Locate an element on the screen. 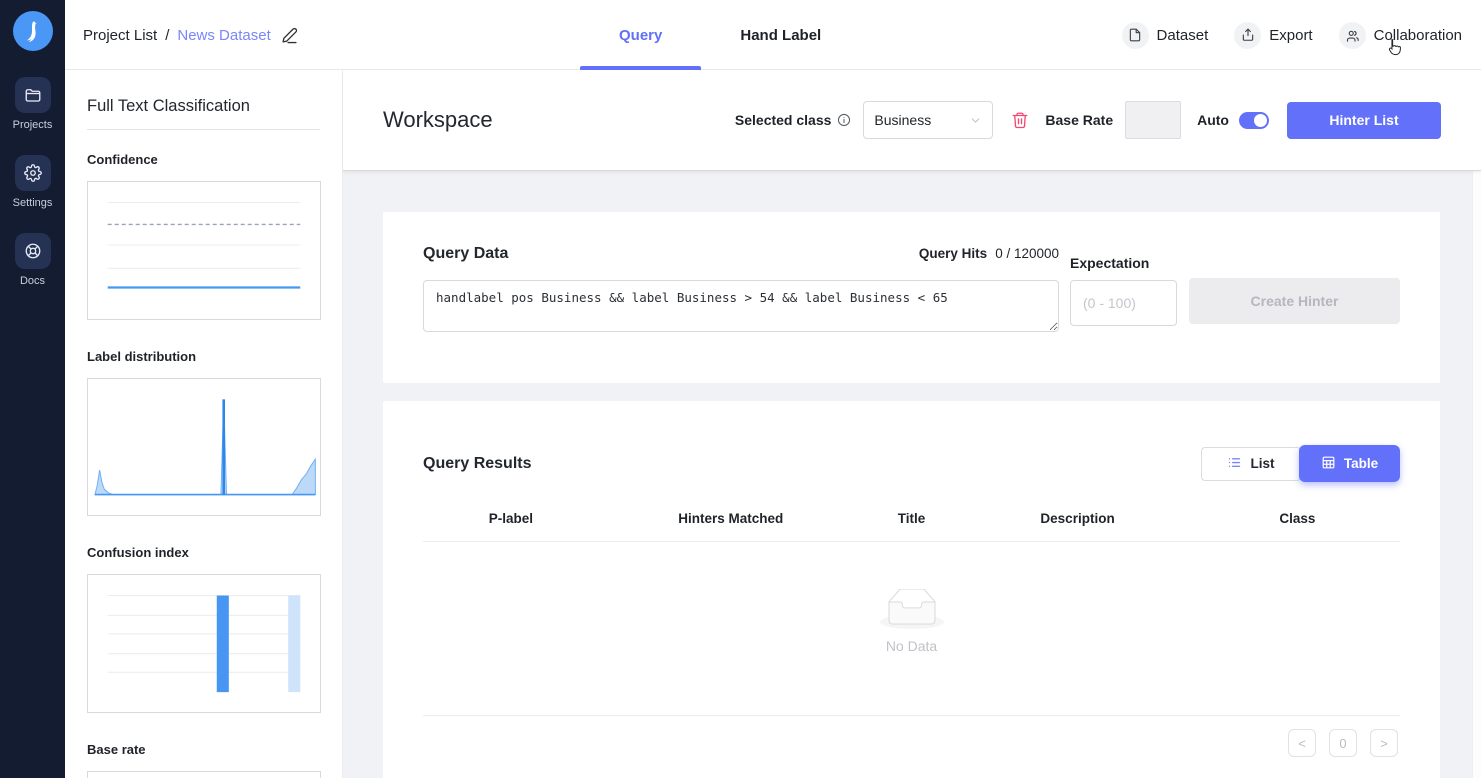 The height and width of the screenshot is (778, 1481). trash-icon is located at coordinates (1020, 120).